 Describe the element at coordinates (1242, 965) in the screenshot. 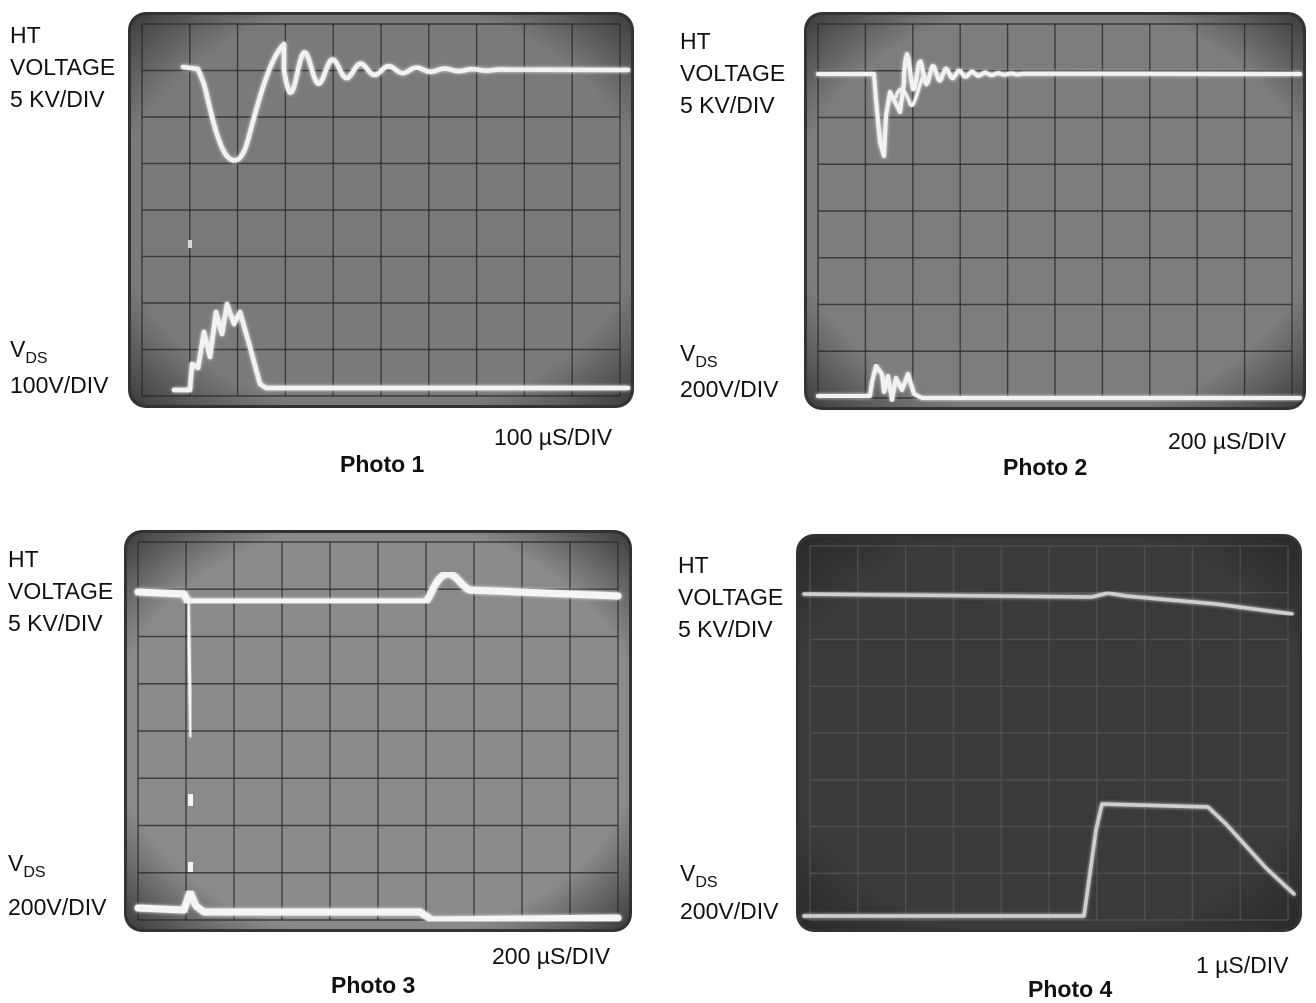

I see `timebase-label: 1 µS/DIV` at that location.